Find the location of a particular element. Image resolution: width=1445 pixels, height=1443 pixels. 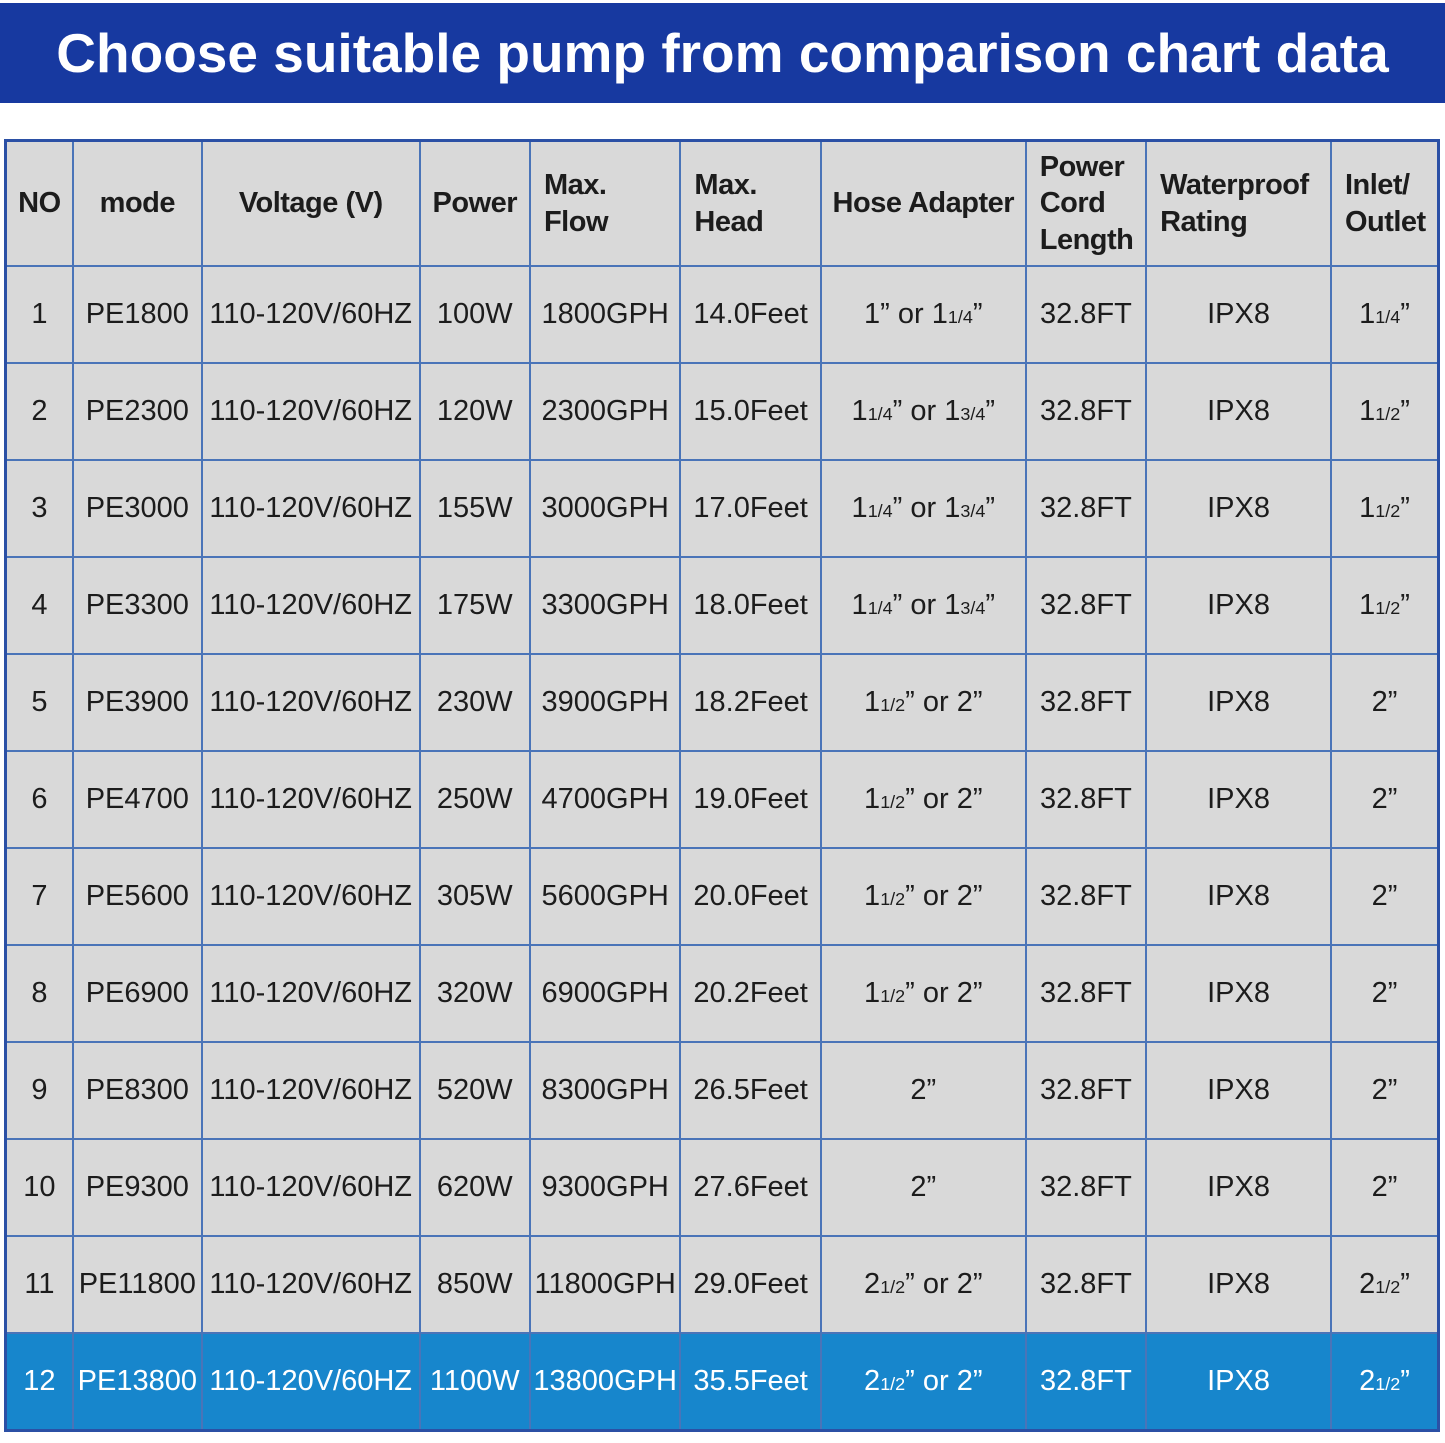

cell-hose_adapter: 1” or 11/4” is located at coordinates (923, 314).